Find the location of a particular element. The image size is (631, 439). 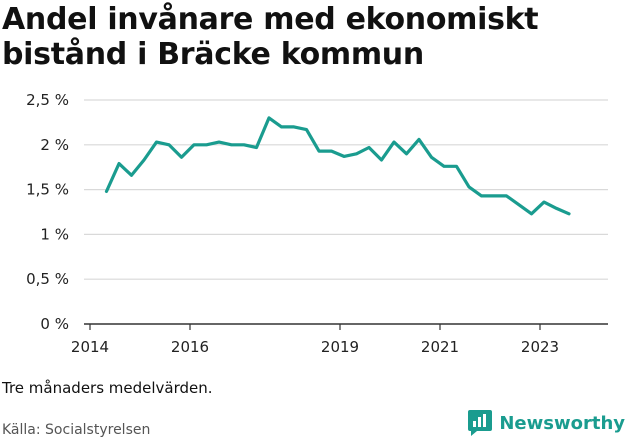

y-tick-label: 1,5 % is located at coordinates (47, 190).